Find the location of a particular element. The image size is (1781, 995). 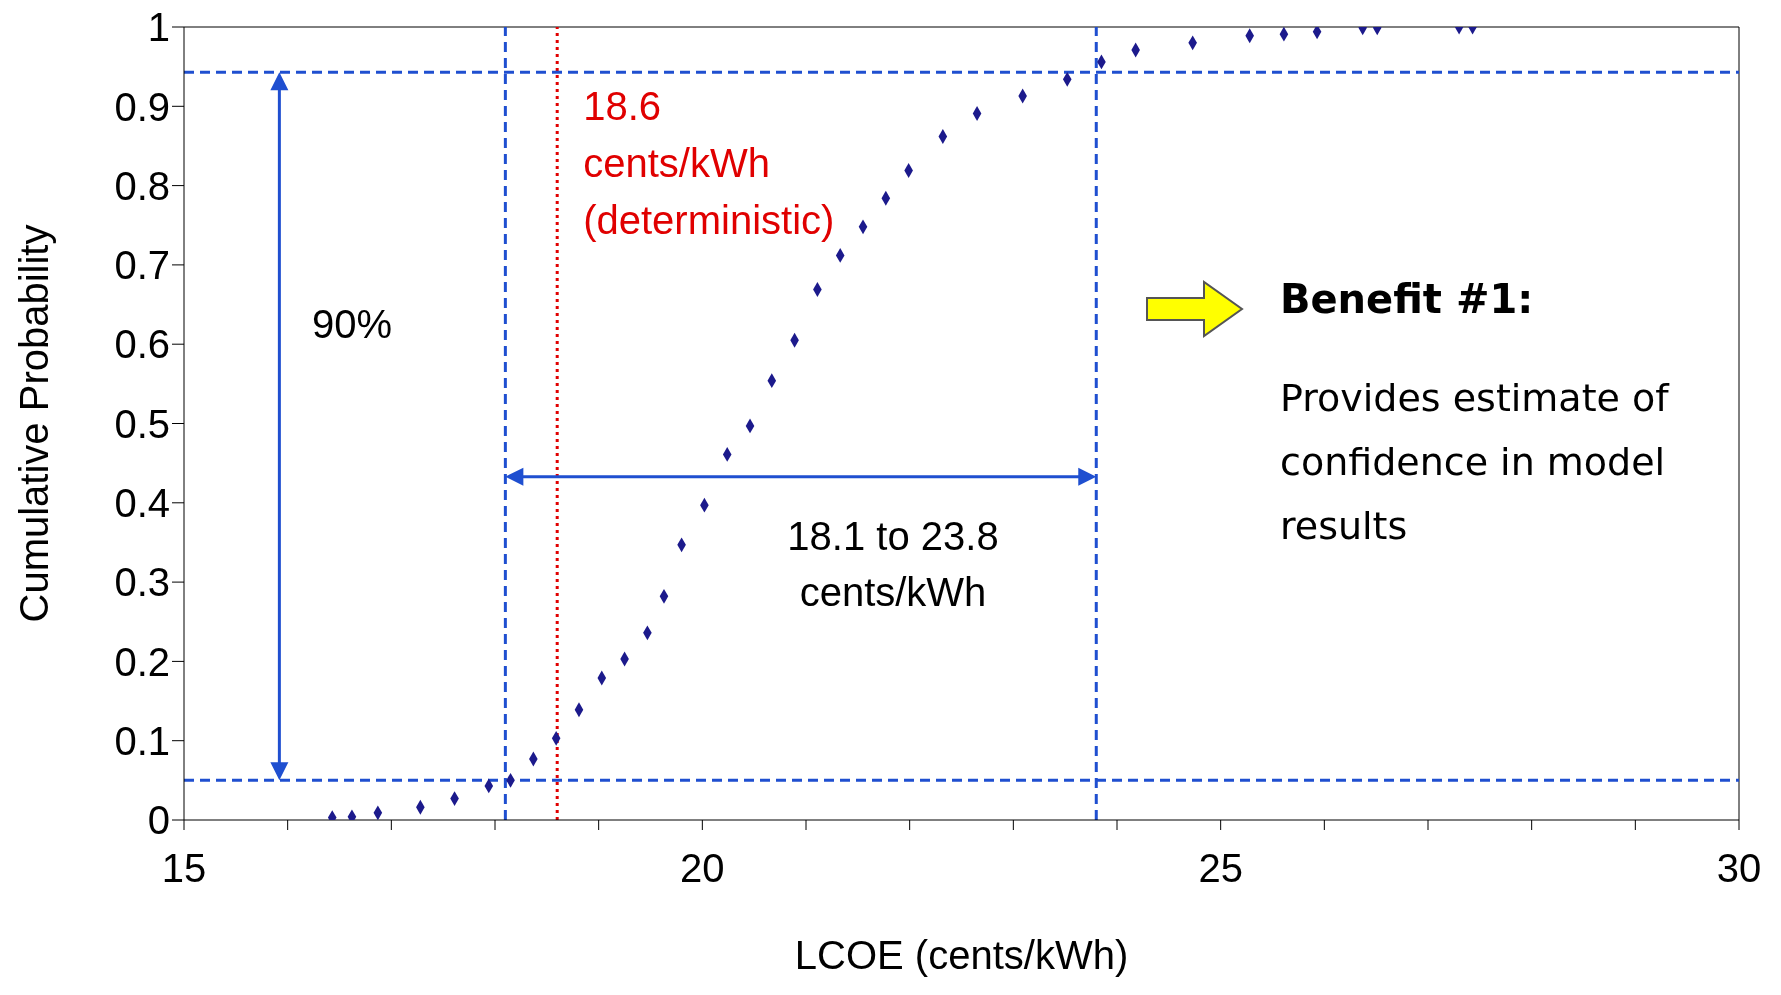

annotation: 90% is located at coordinates (352, 324).